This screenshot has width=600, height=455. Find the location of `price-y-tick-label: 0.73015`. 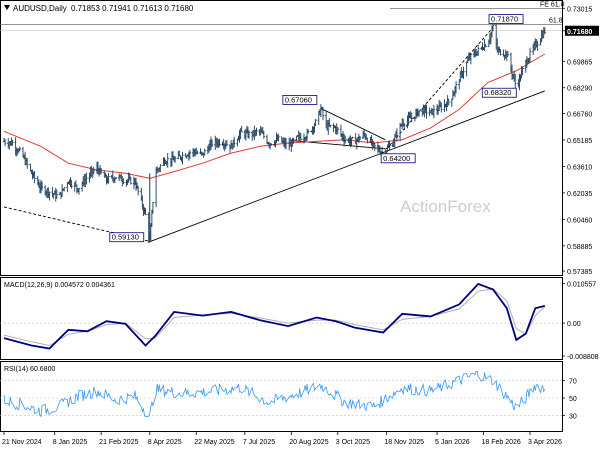

price-y-tick-label: 0.73015 is located at coordinates (579, 9).